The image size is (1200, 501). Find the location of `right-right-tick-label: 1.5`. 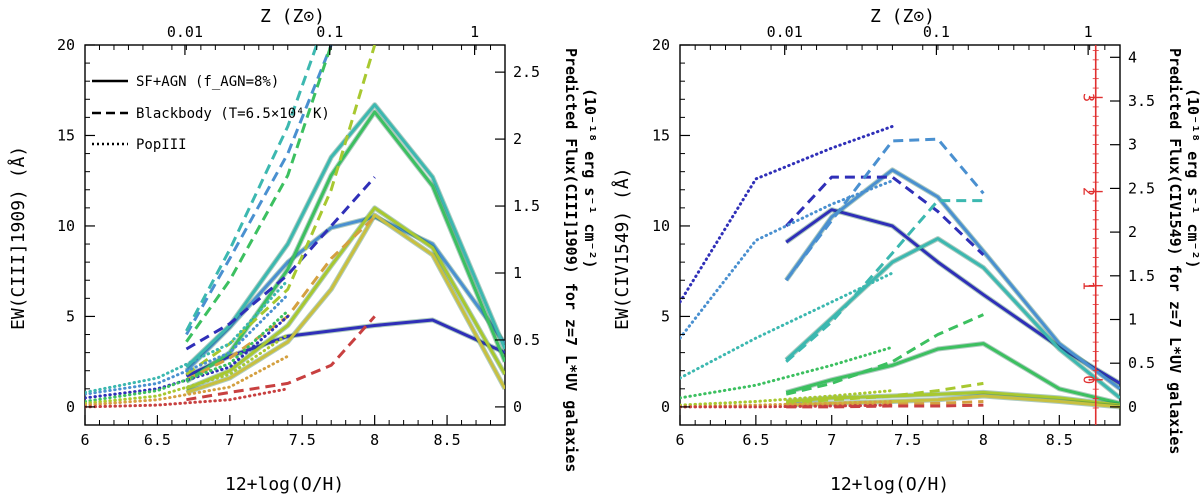

right-right-tick-label: 1.5 is located at coordinates (1141, 276).